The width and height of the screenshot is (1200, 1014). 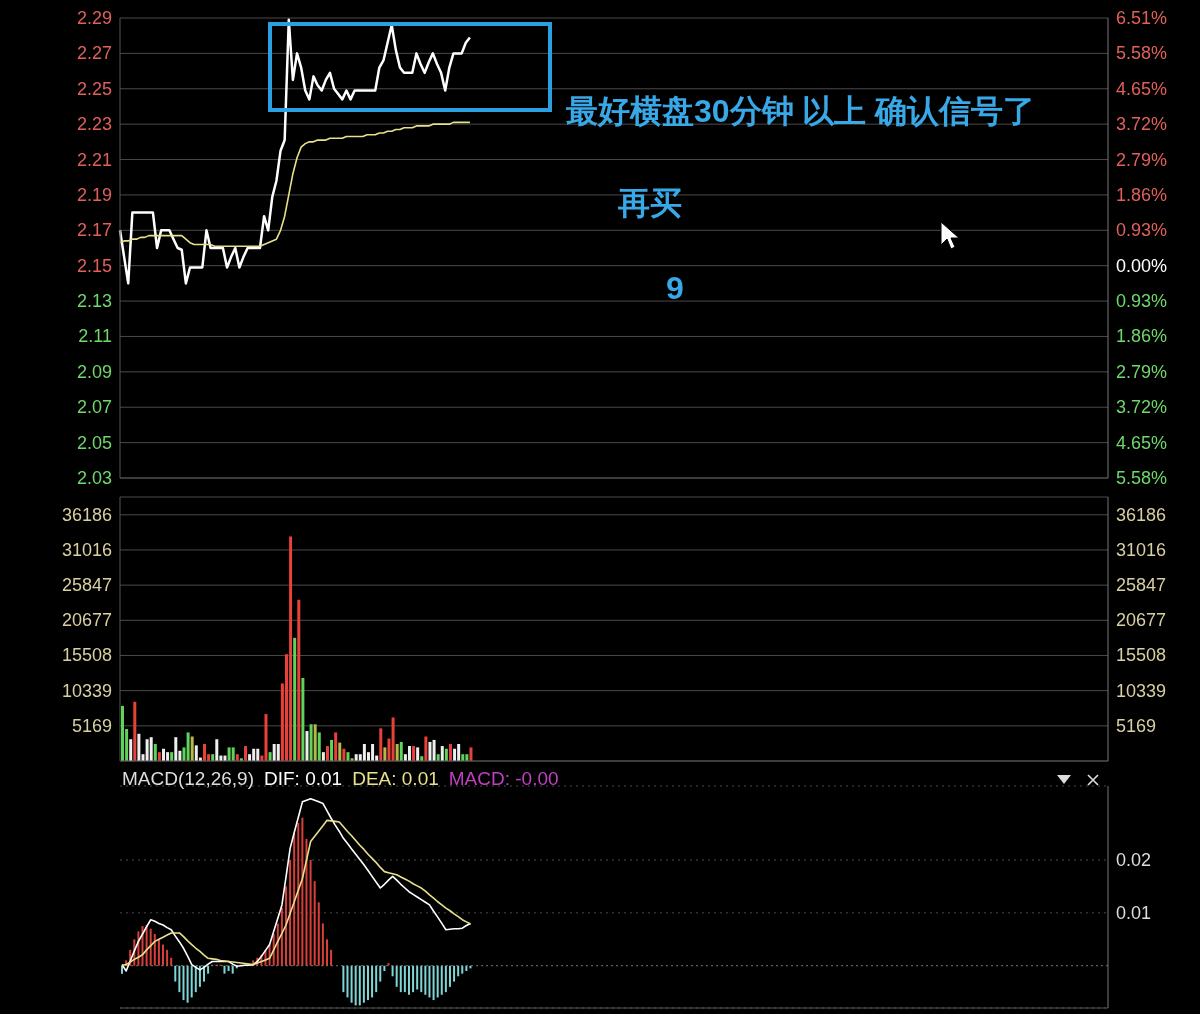 I want to click on annotation: 再买, so click(x=650, y=203).